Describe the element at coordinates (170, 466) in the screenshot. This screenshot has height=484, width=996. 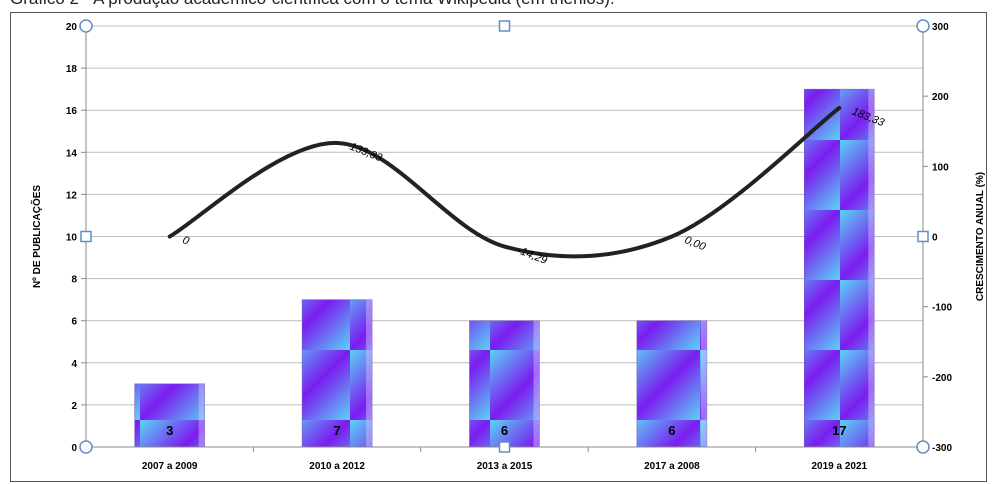
I see `x-tick-label: 2007 a 2009` at that location.